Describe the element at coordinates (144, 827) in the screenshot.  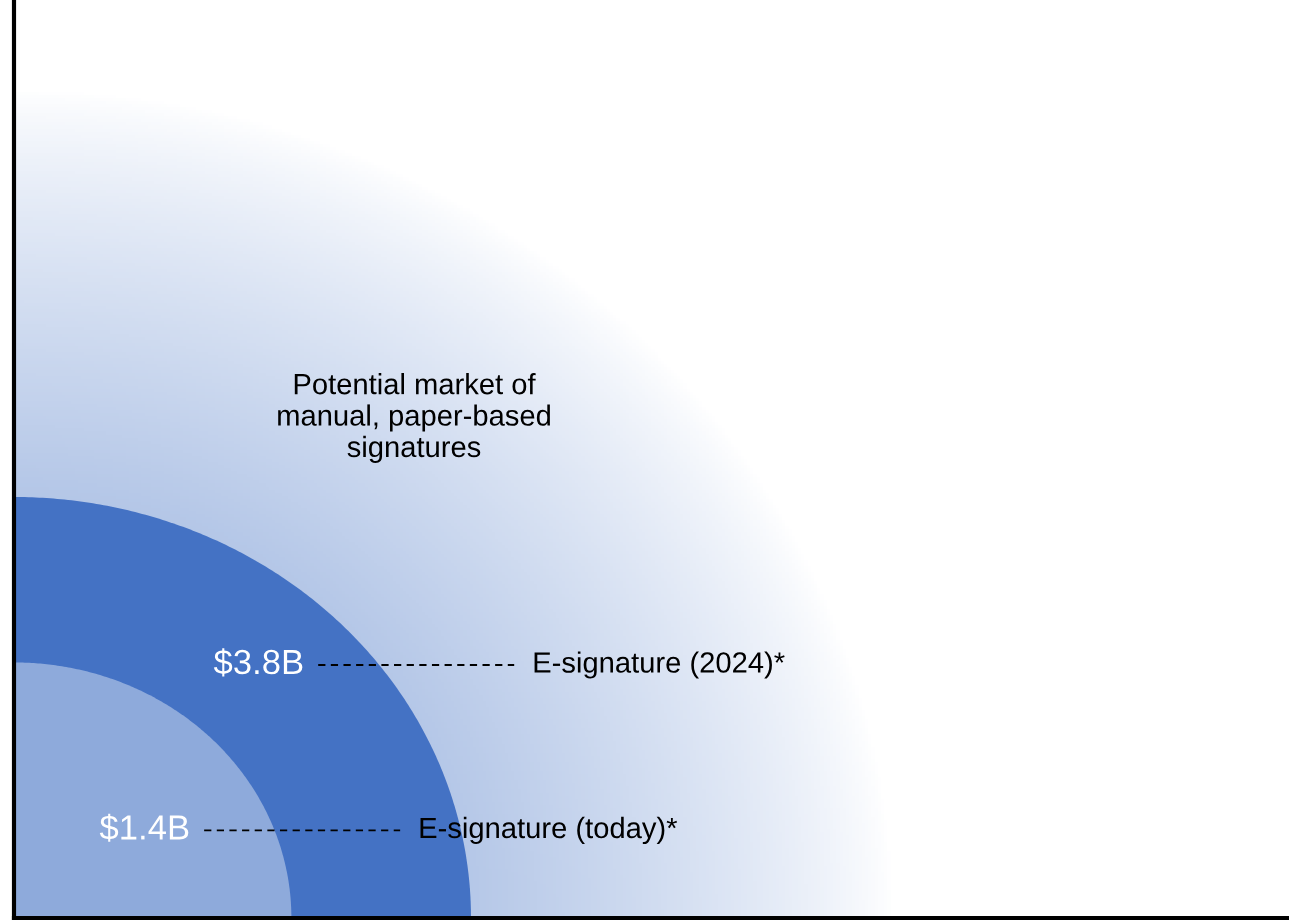
I see `data-label: $1.4B` at that location.